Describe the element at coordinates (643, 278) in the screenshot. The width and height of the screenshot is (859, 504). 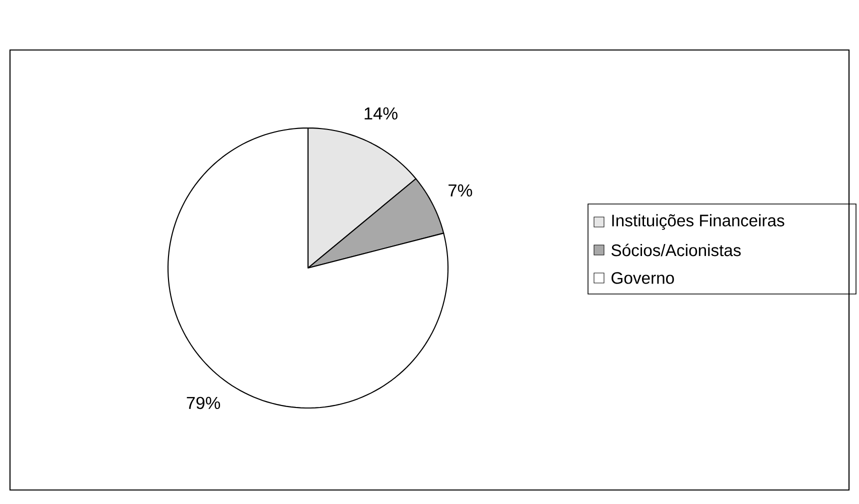
I see `legend-label: Governo` at that location.